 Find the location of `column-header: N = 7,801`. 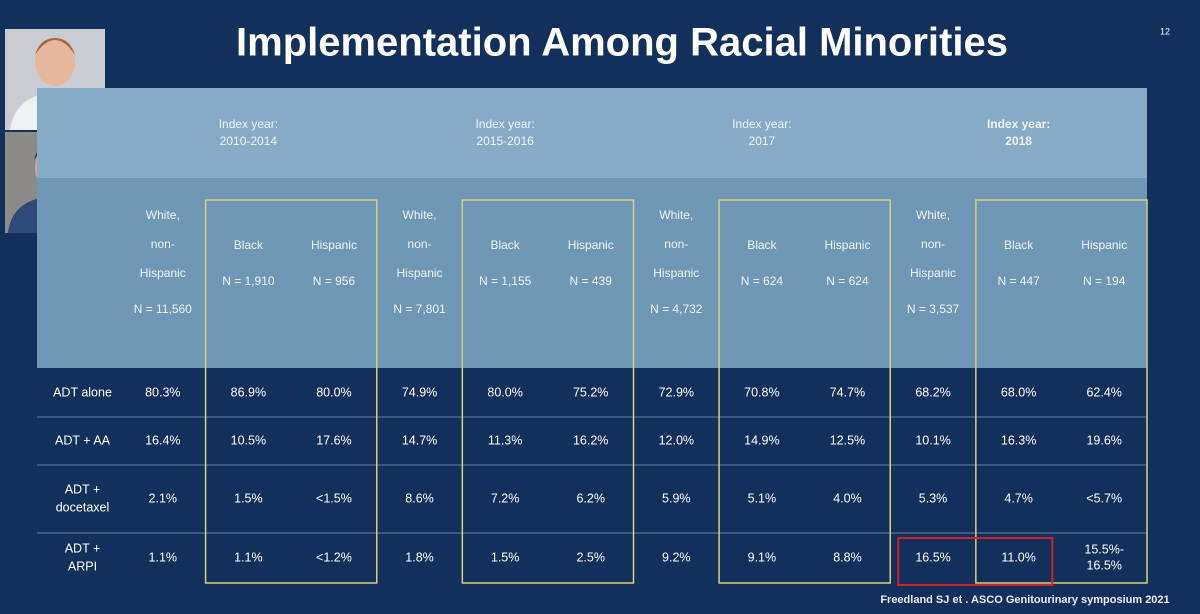

column-header: N = 7,801 is located at coordinates (419, 309).